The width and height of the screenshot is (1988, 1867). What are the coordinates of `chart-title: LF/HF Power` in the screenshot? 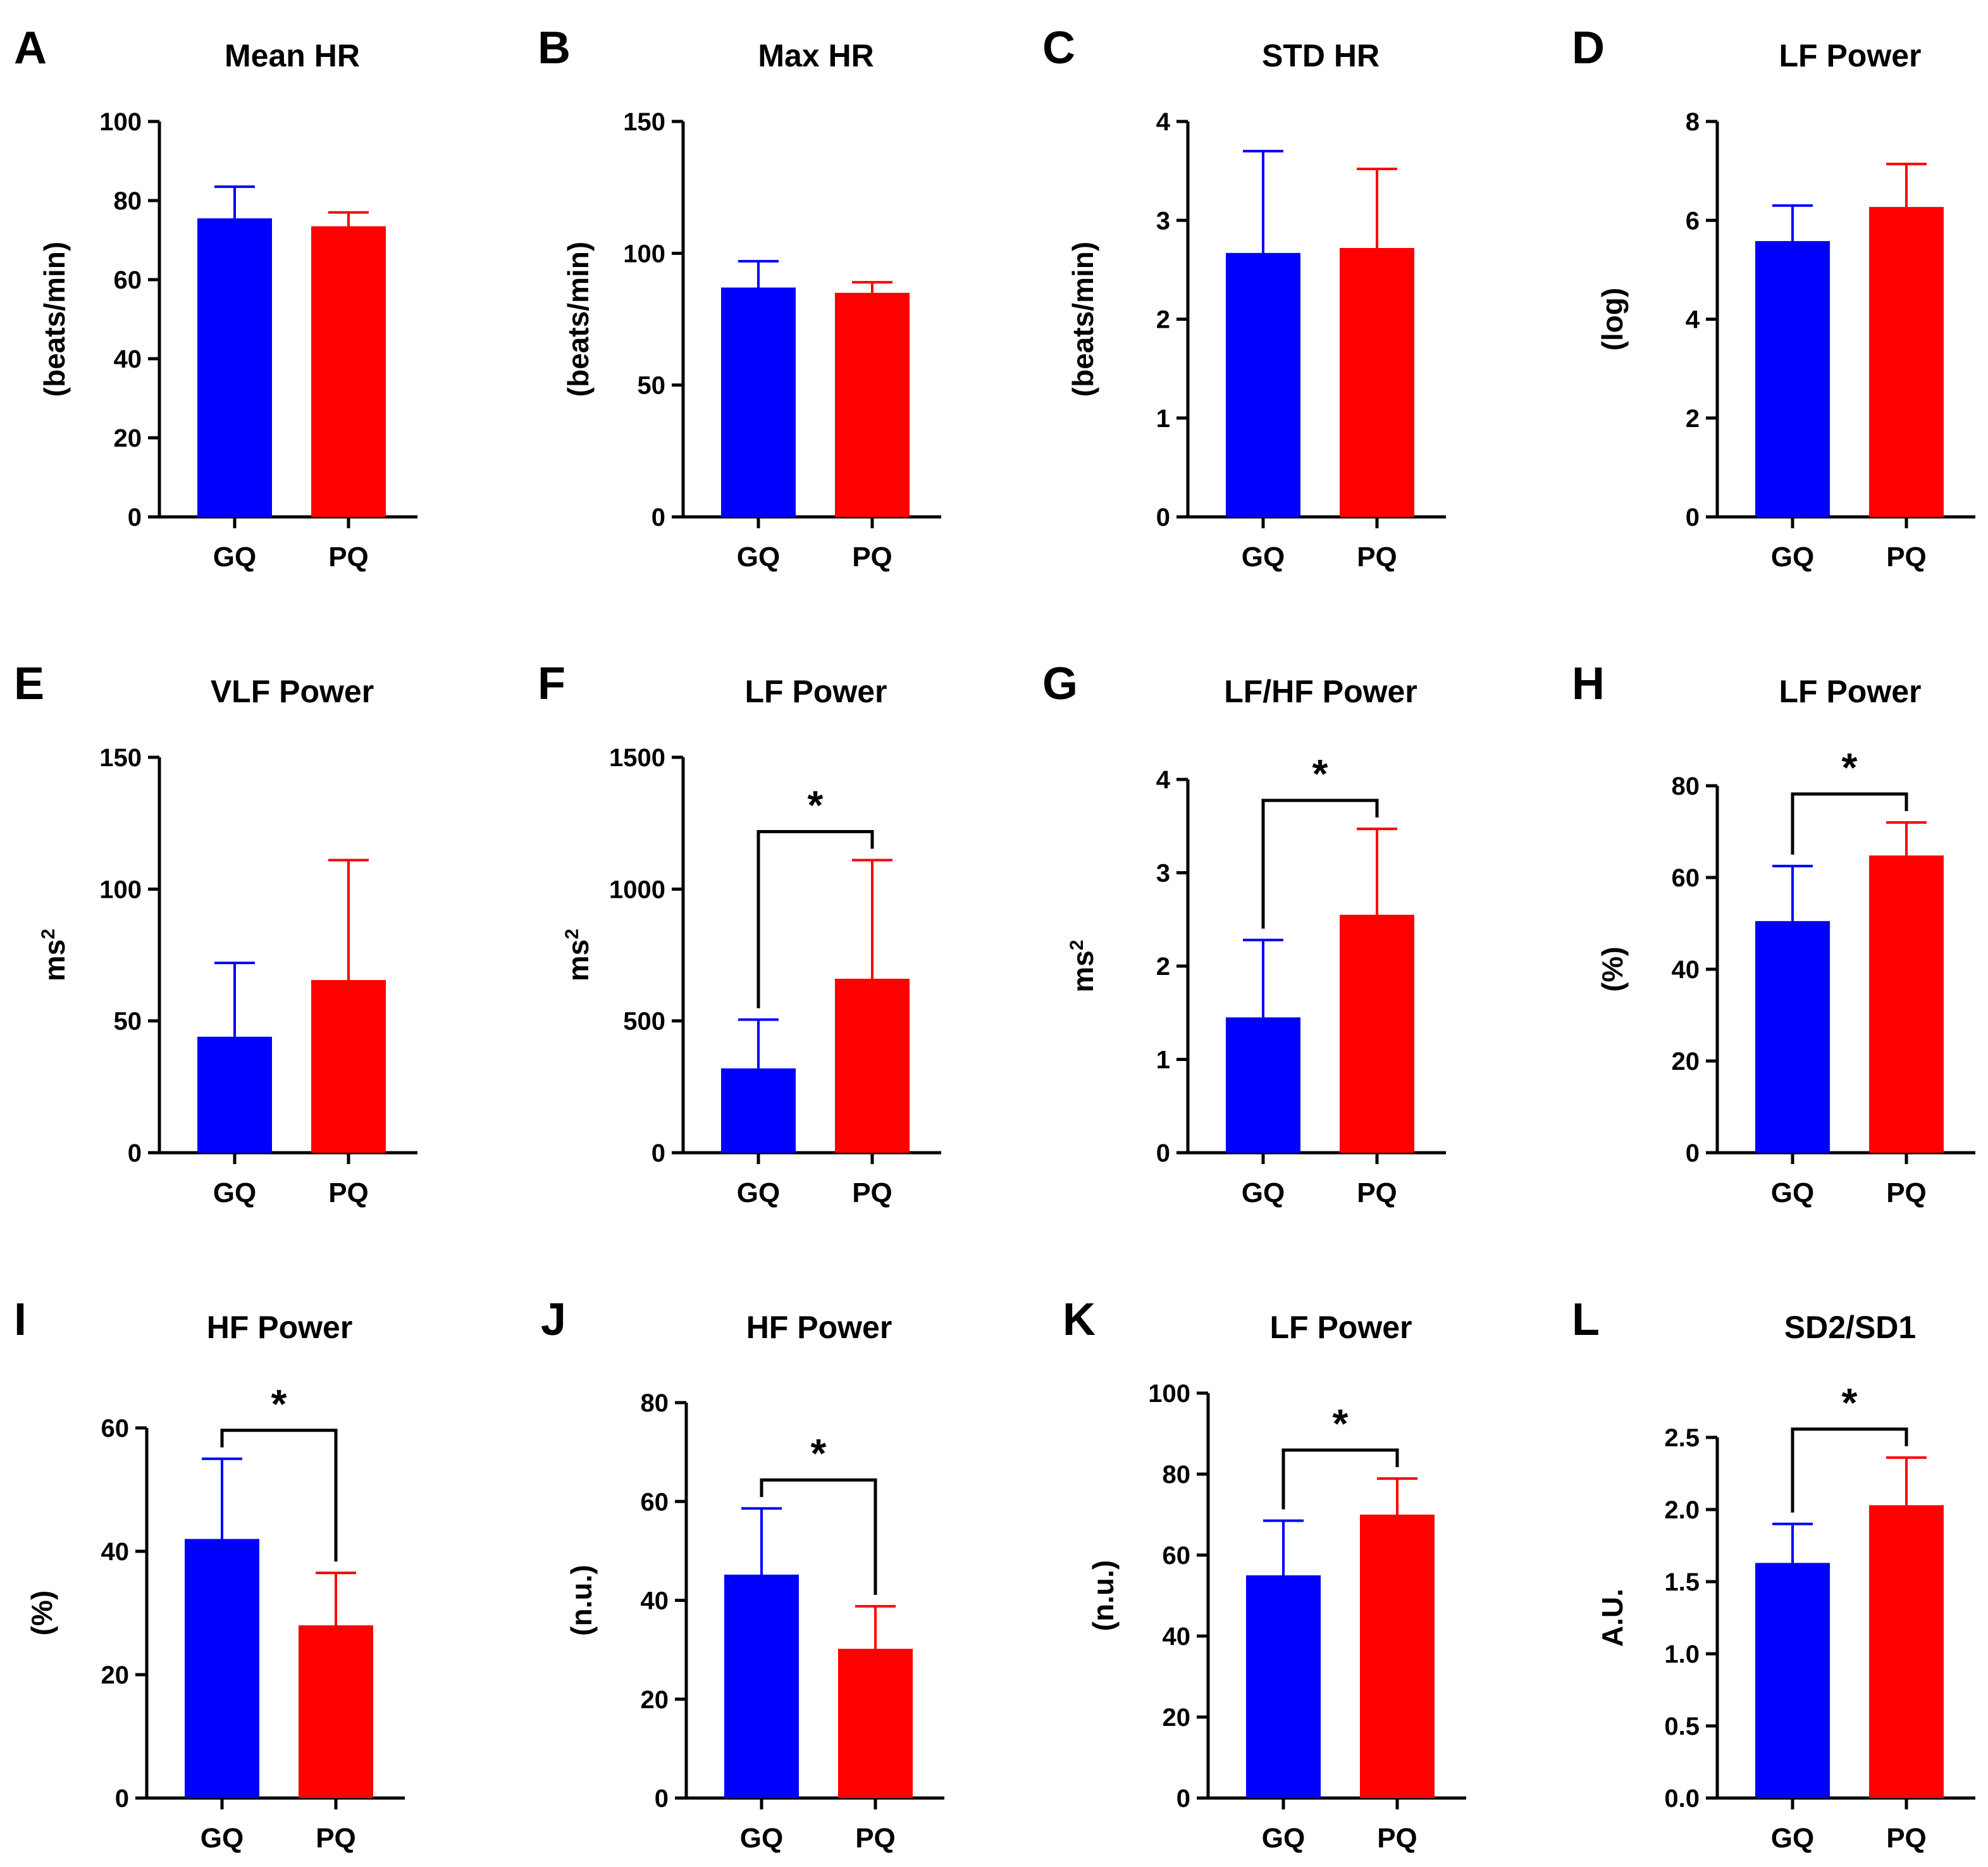 It's located at (1320, 691).